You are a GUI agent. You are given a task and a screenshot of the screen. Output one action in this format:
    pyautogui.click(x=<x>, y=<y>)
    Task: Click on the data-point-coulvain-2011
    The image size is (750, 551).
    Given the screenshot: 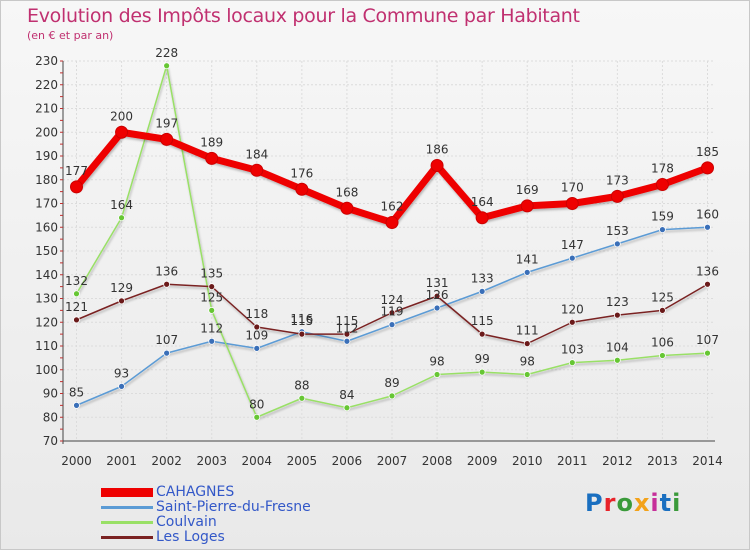 What is the action you would take?
    pyautogui.click(x=572, y=363)
    